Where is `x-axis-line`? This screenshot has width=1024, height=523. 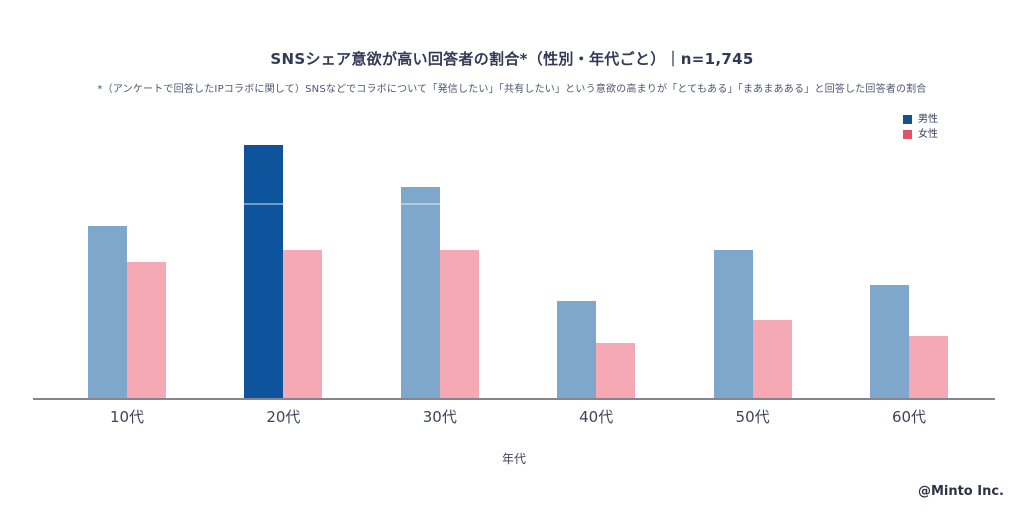 x-axis-line is located at coordinates (514, 399).